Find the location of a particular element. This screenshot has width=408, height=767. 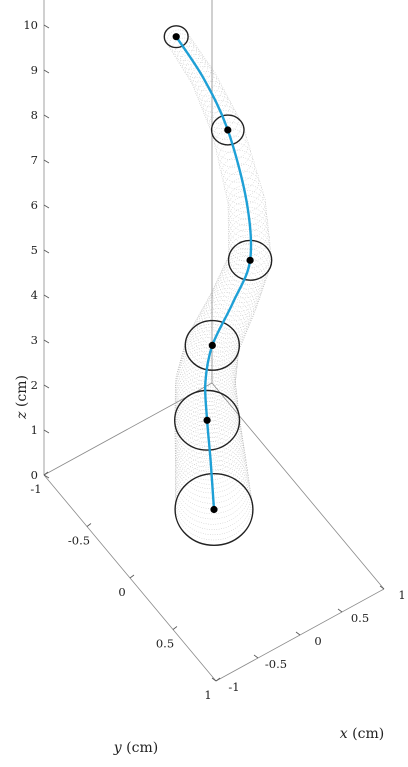

z-tick-label: 1 is located at coordinates (34, 430).